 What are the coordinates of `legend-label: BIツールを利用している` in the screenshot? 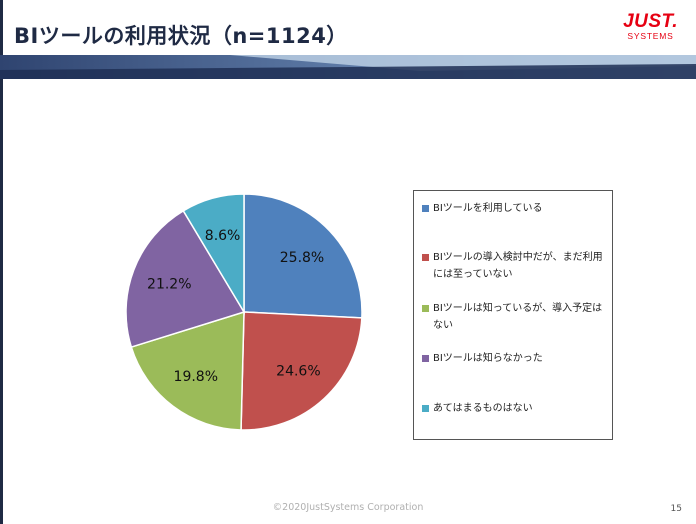 It's located at (488, 208).